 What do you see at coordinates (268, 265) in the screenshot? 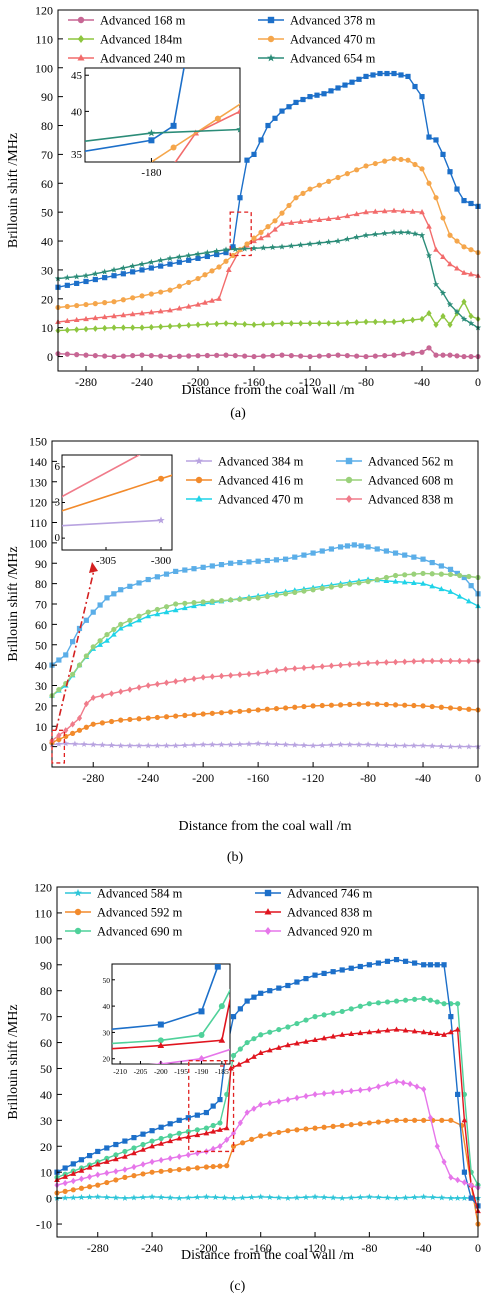
I see `series-advanced-240-m` at bounding box center [268, 265].